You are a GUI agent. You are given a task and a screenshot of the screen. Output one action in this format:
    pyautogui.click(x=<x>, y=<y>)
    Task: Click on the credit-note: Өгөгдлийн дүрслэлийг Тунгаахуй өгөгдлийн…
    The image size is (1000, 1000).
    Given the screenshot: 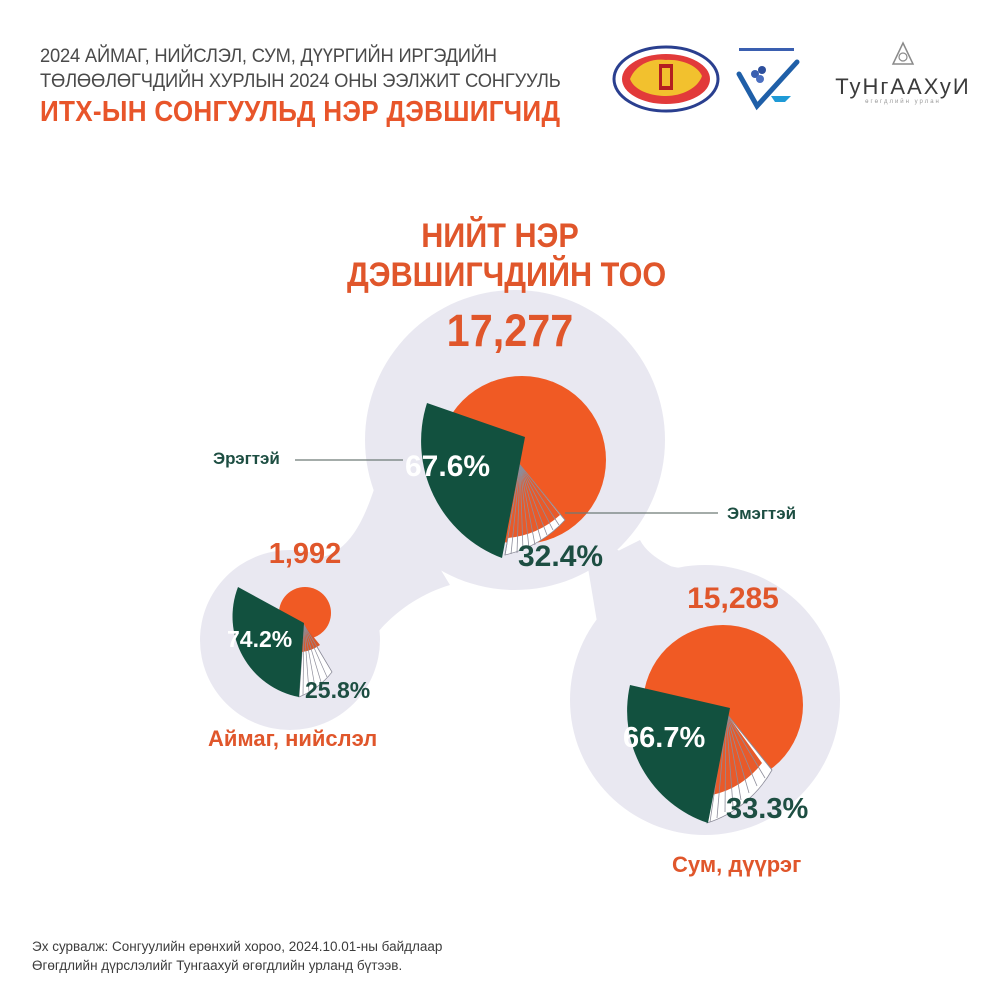 What is the action you would take?
    pyautogui.click(x=217, y=965)
    